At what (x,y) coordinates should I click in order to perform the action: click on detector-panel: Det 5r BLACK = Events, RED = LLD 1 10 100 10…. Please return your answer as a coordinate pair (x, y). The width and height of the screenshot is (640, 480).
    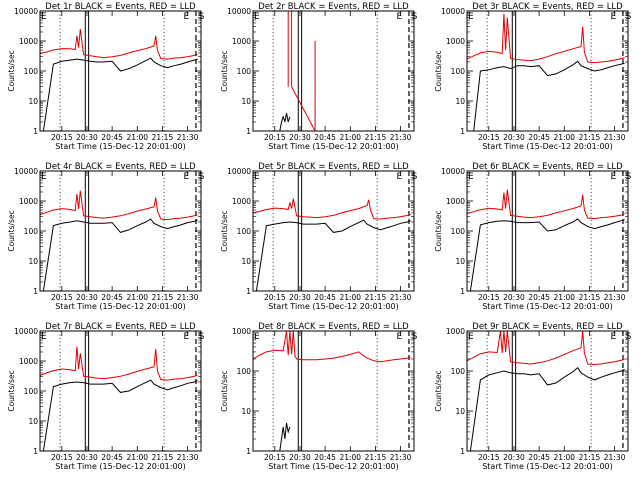
    Looking at the image, I should click on (319, 236).